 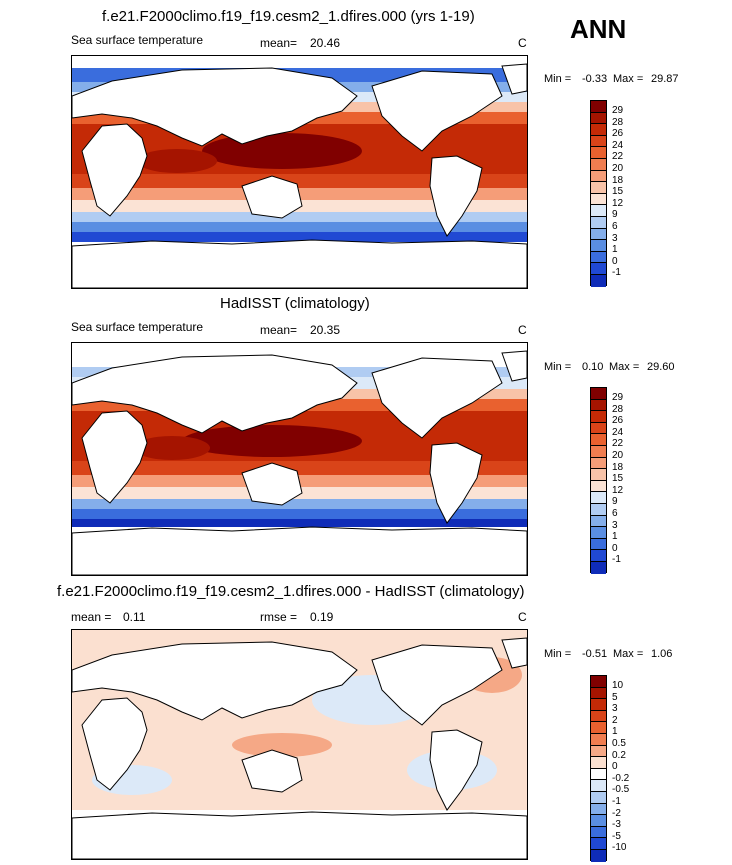 What do you see at coordinates (593, 367) in the screenshot?
I see `panel-2-min-value: 0.10` at bounding box center [593, 367].